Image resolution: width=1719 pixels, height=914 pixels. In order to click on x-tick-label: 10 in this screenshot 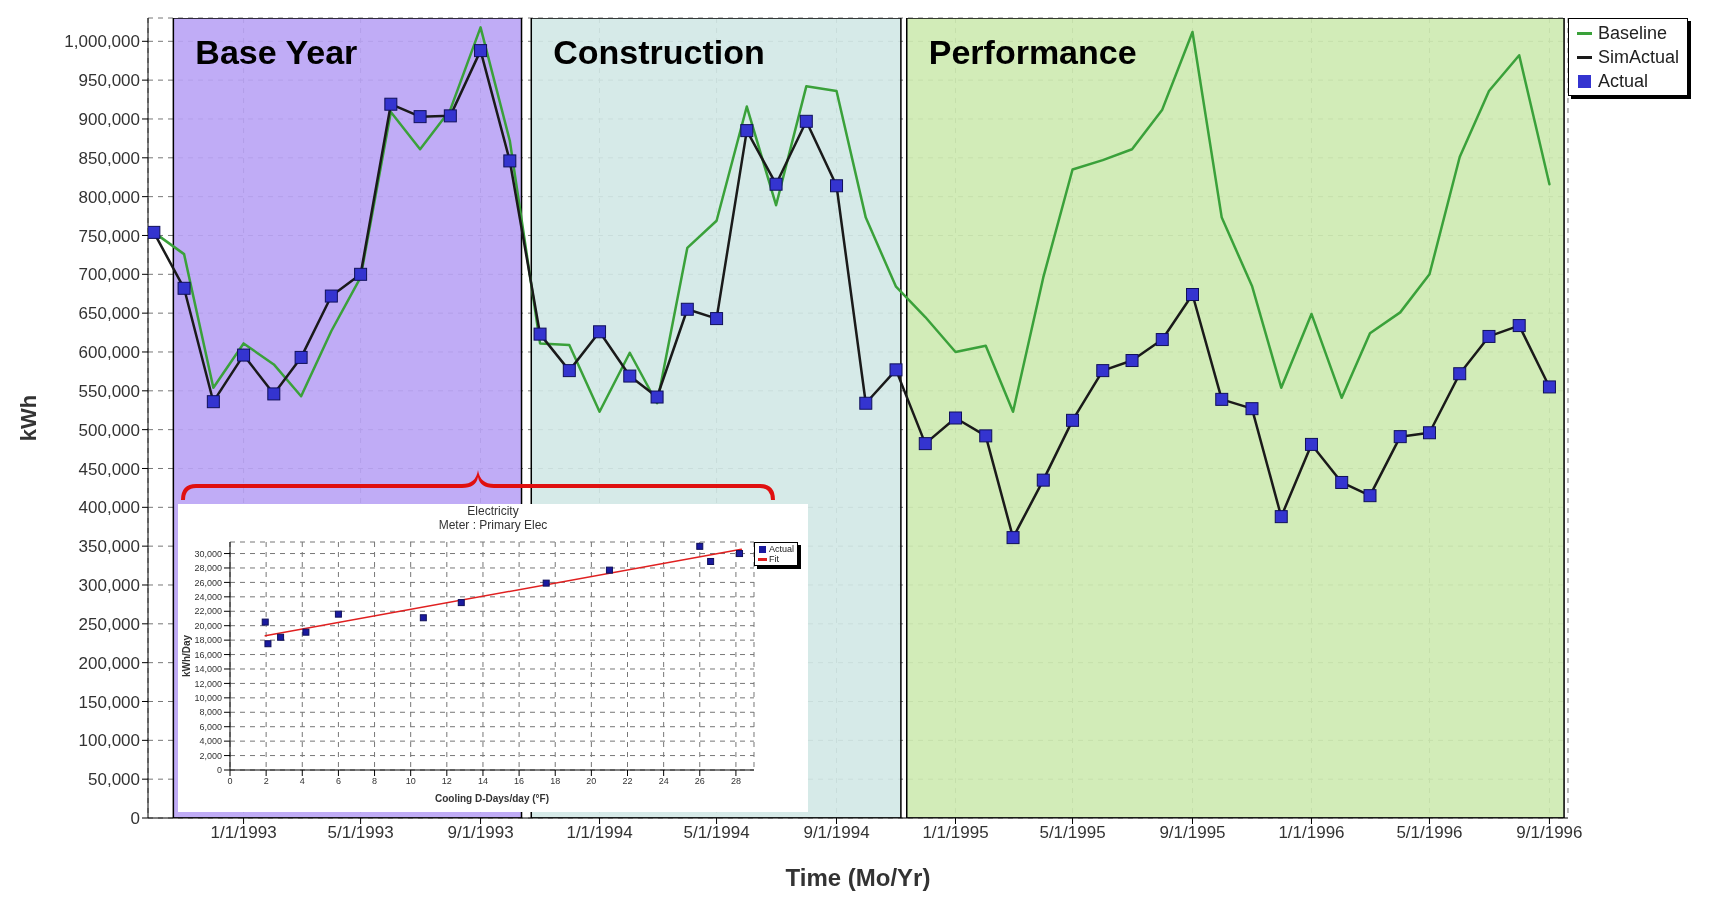, I will do `click(410, 781)`.